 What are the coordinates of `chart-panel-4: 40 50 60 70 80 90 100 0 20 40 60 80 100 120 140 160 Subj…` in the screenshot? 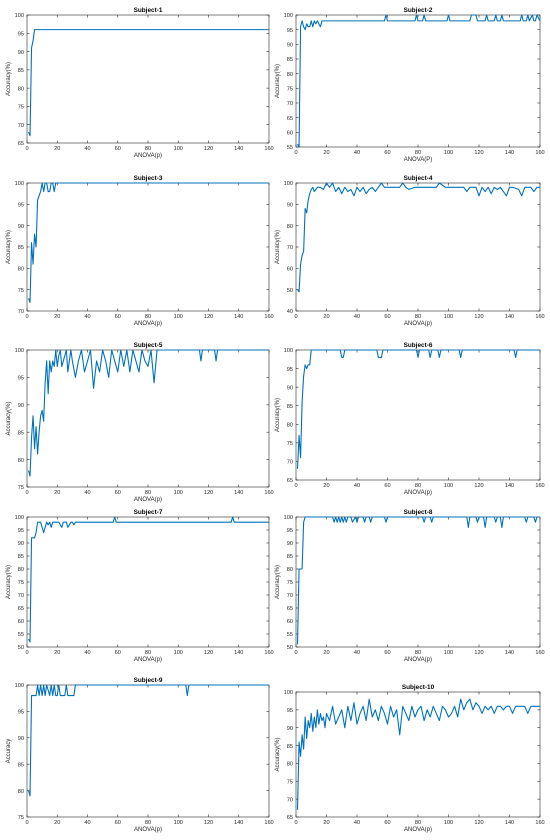 It's located at (410, 251).